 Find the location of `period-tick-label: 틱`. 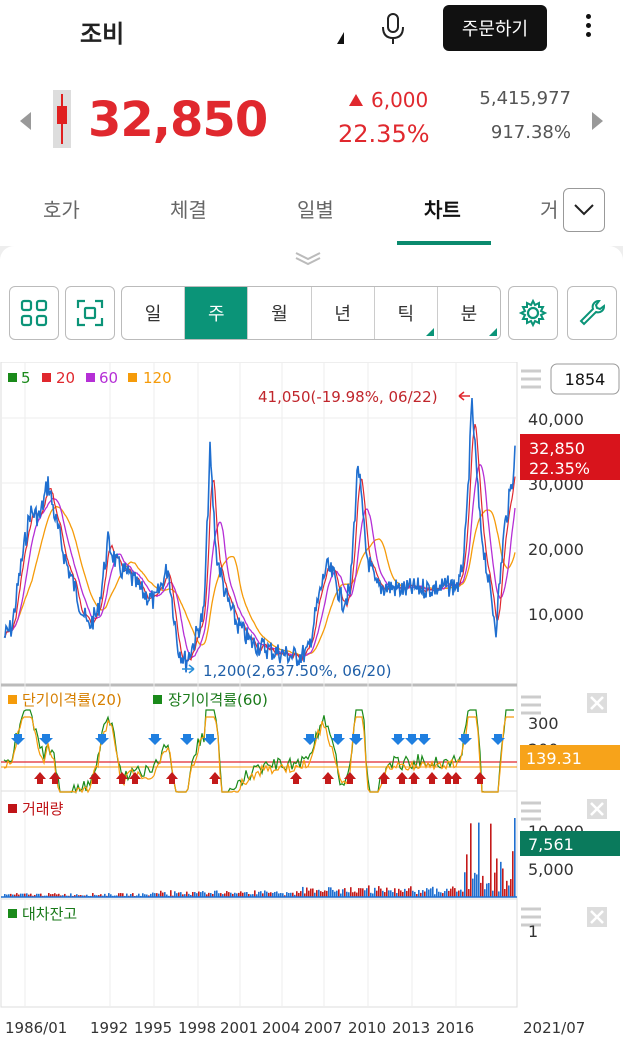

period-tick-label: 틱 is located at coordinates (406, 314).